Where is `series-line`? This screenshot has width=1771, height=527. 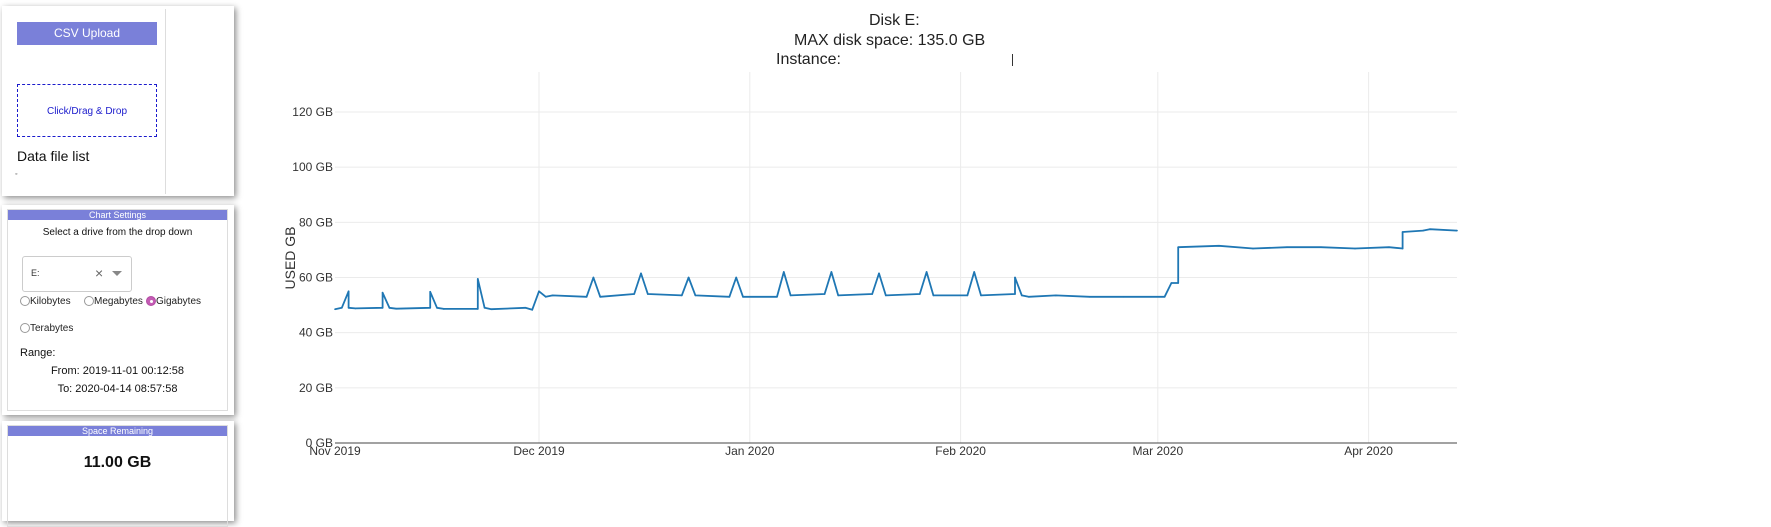
series-line is located at coordinates (896, 269).